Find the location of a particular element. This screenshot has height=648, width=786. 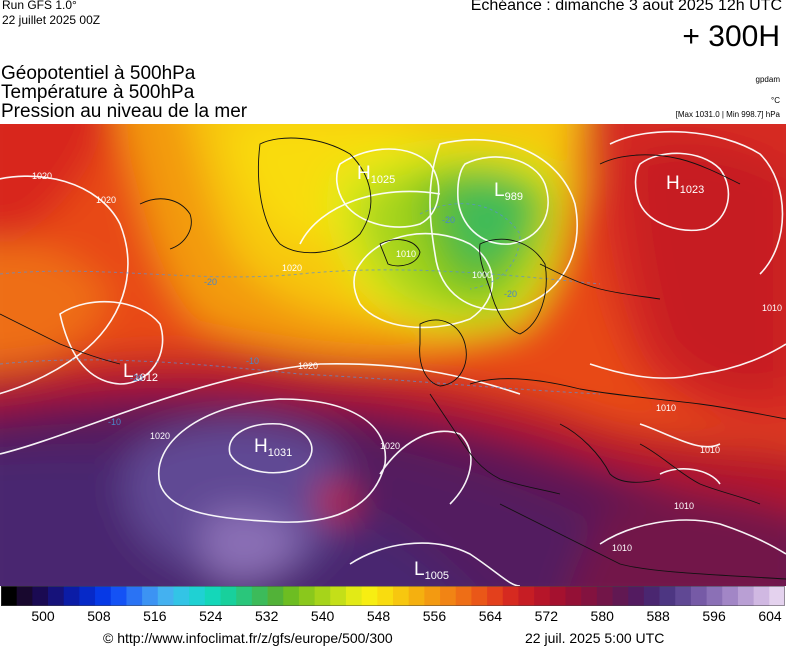

pressure-center-low: L989 is located at coordinates (508, 191).